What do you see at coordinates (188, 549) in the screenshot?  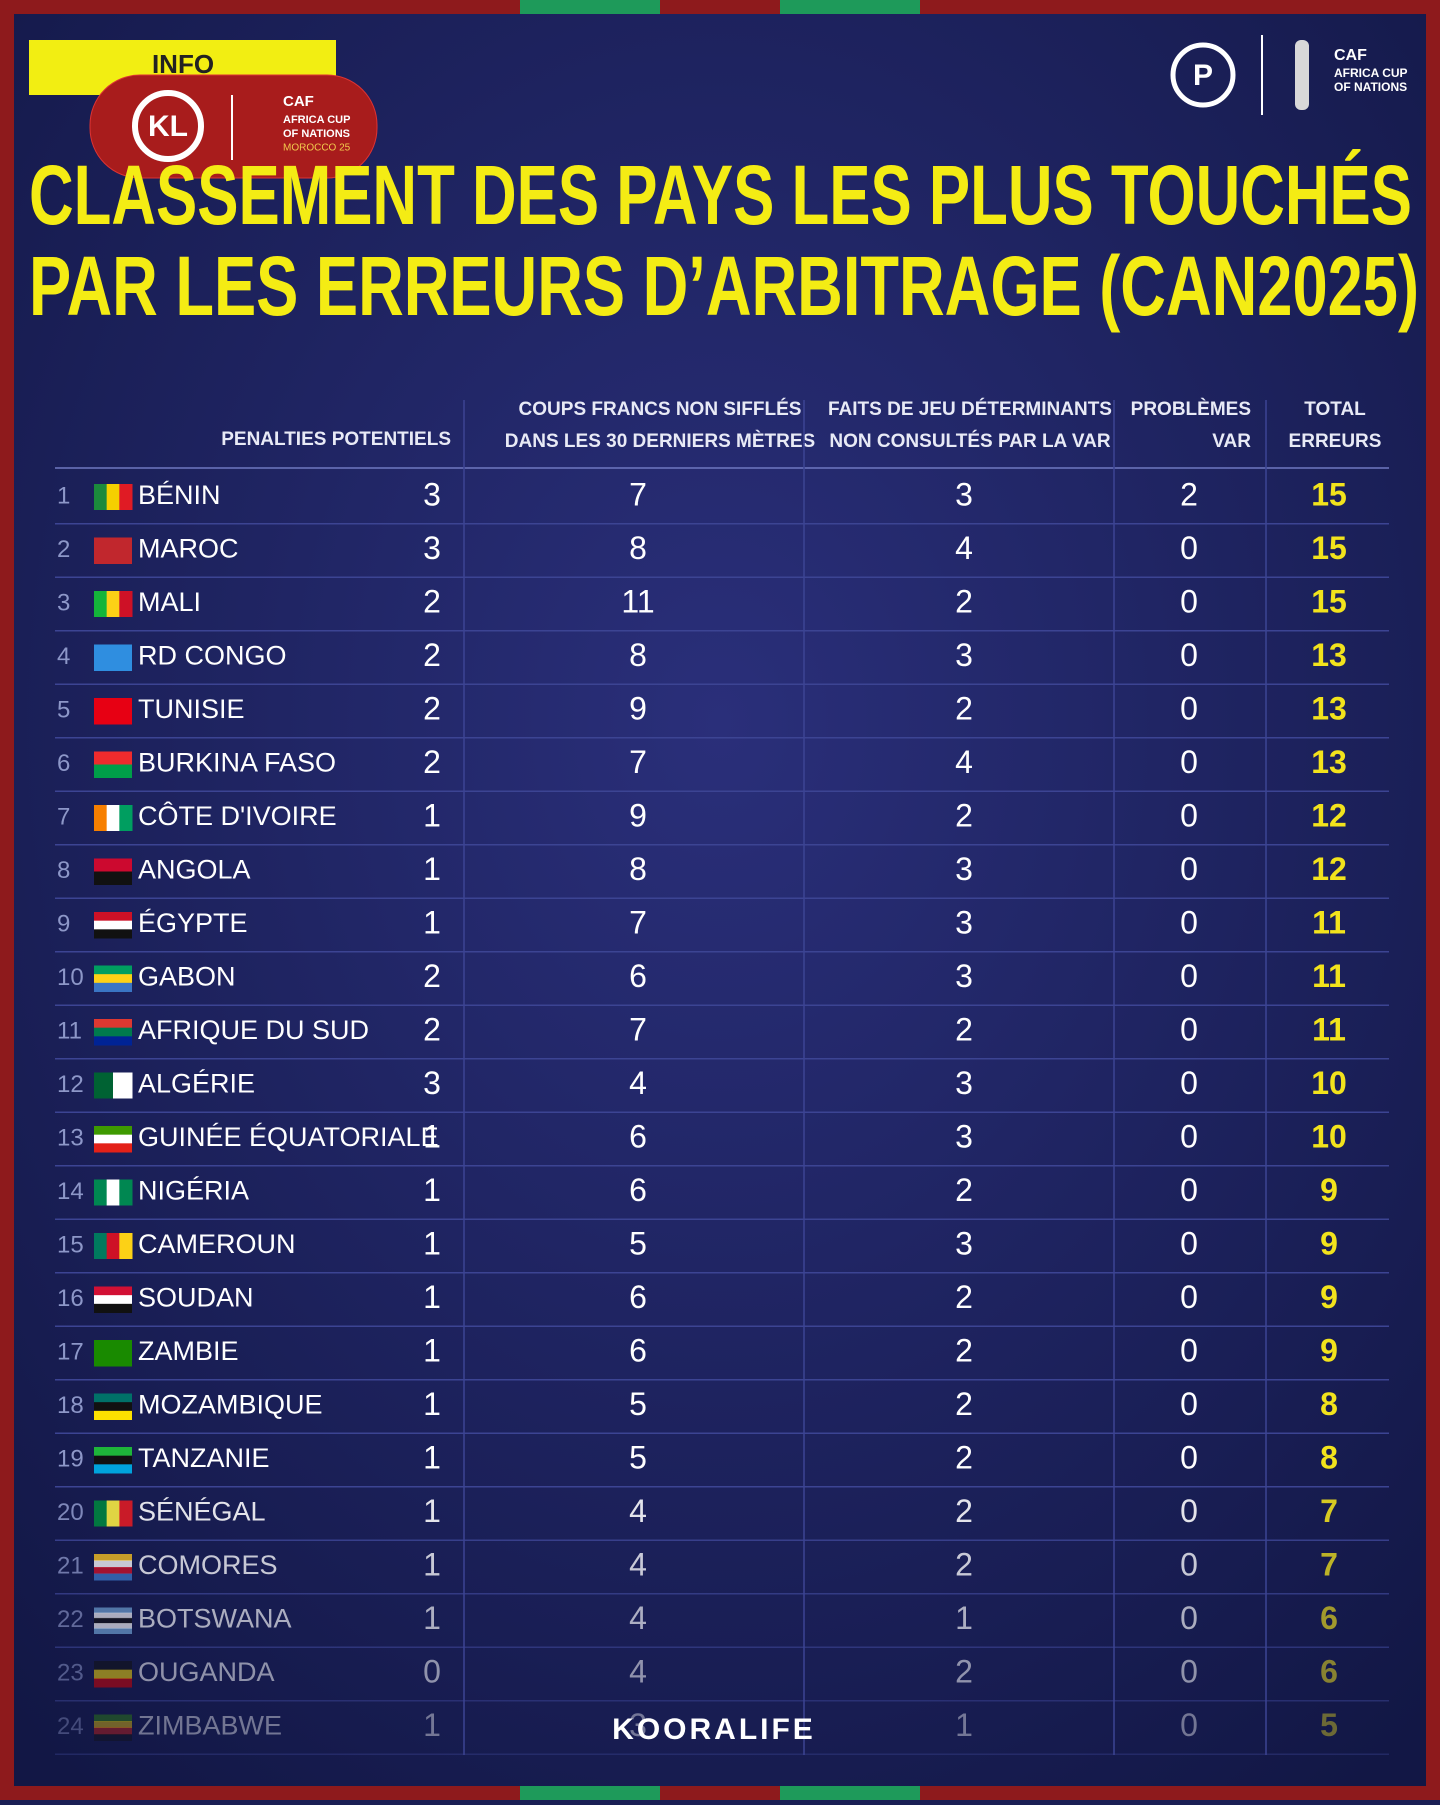 I see `country: MAROC` at bounding box center [188, 549].